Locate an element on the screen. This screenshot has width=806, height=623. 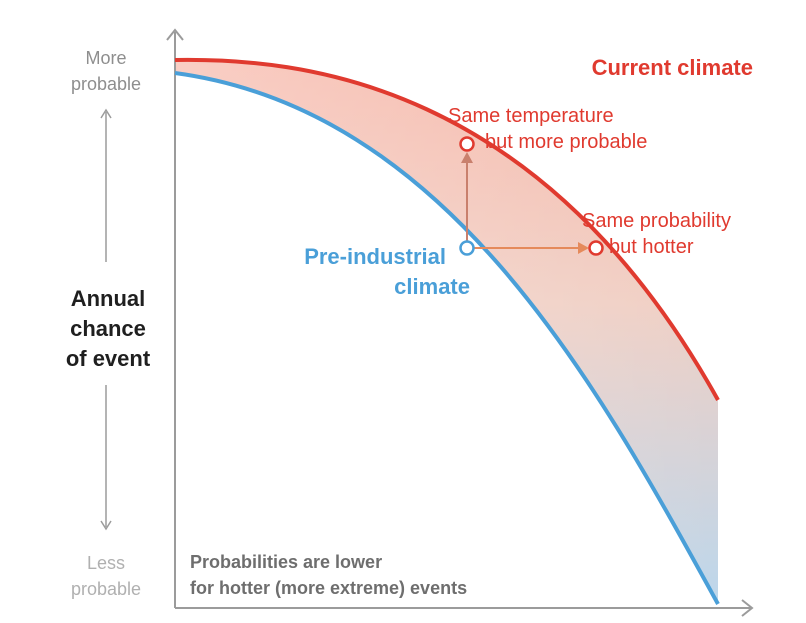
same-probability-line1: Same probability is located at coordinates (656, 221).